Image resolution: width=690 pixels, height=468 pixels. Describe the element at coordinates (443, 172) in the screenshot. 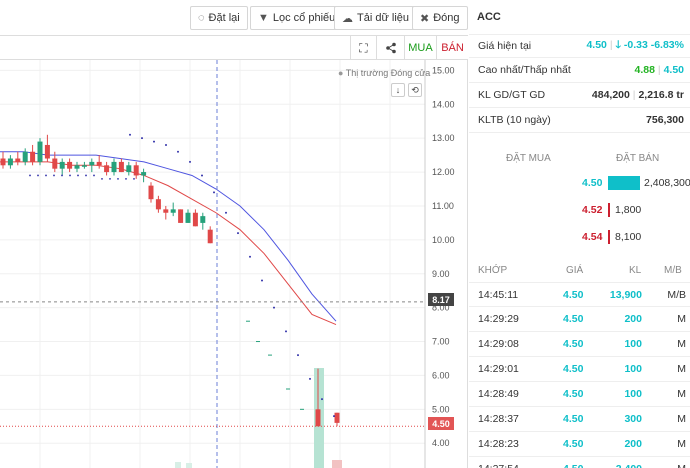

I see `y-tick-label: 12.00` at that location.